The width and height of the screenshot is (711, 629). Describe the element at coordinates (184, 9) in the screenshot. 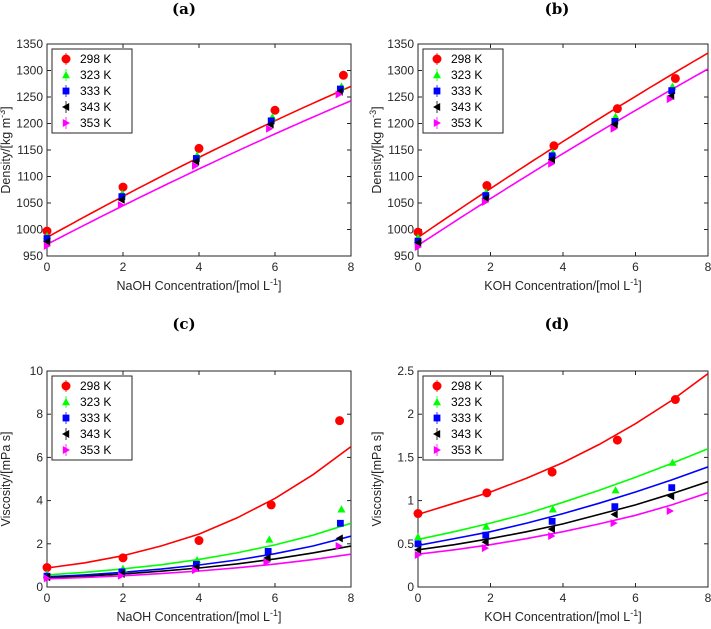

I see `panel-label: (a)` at that location.